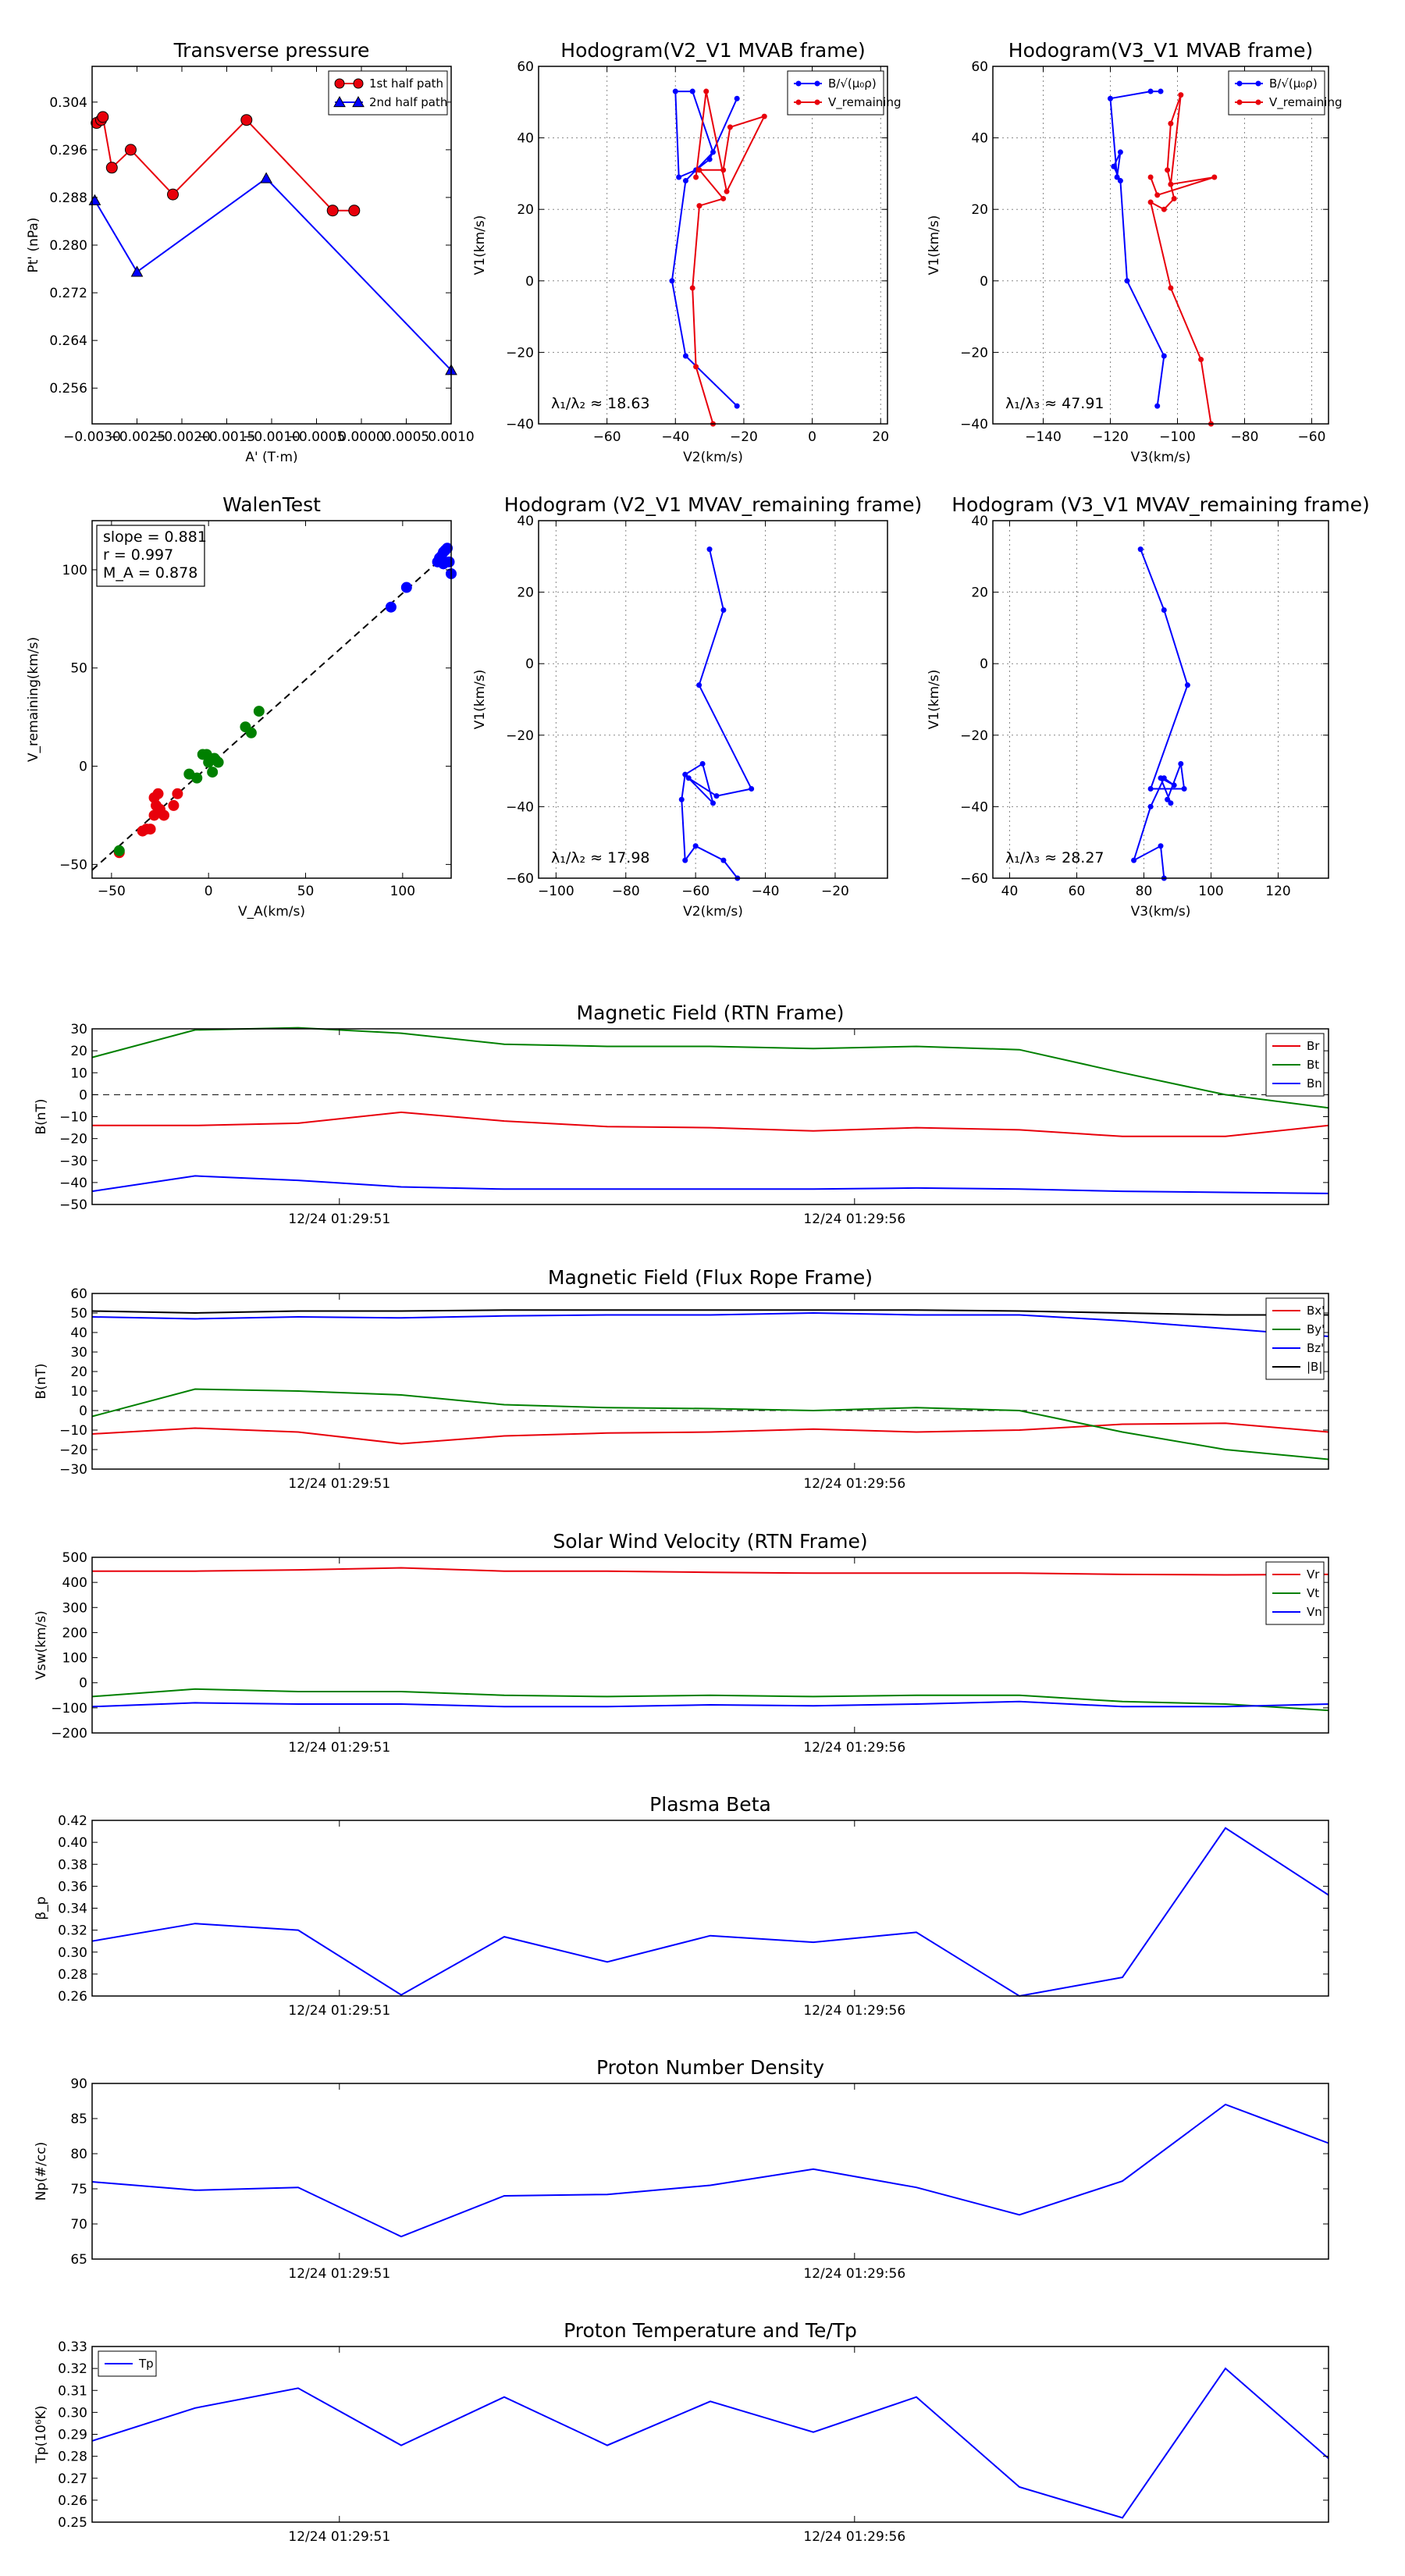 Image resolution: width=1405 pixels, height=2576 pixels. I want to click on chart-title: Hodogram (V2_V1 MVAV_remaining frame), so click(714, 504).